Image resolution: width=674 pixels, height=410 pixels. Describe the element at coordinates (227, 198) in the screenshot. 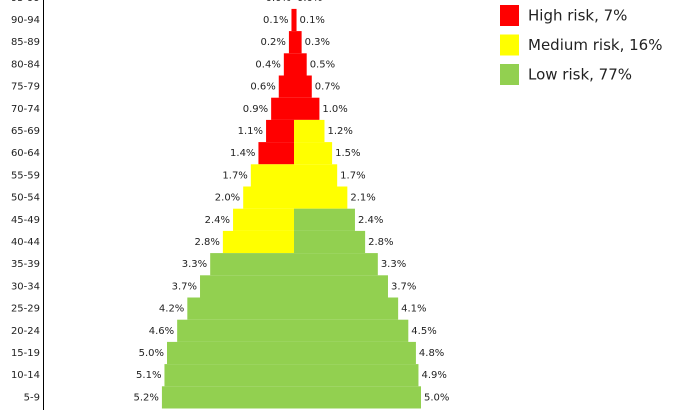

I see `value-label: 2.0%` at that location.